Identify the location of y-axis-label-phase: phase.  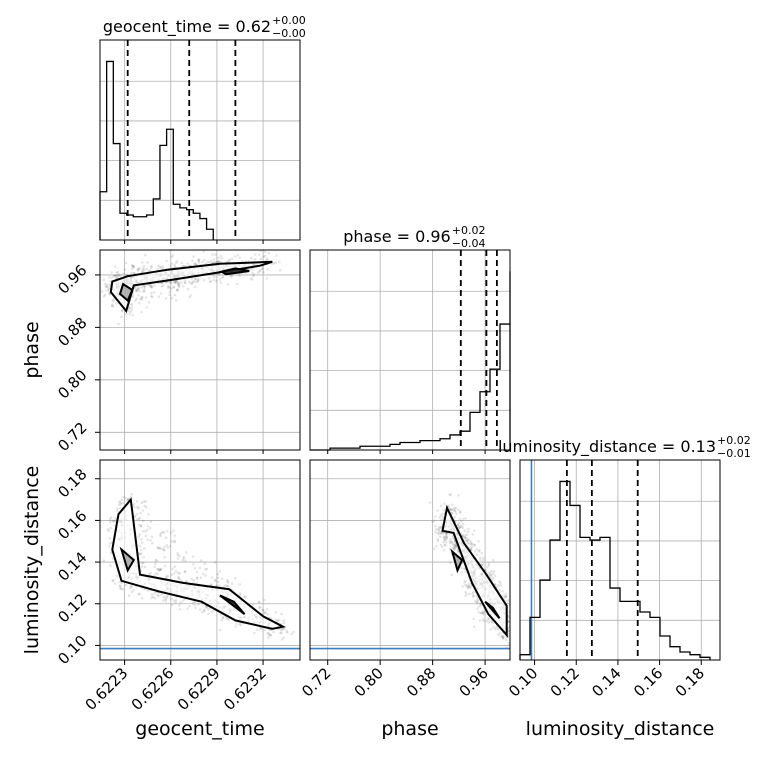
(32, 349).